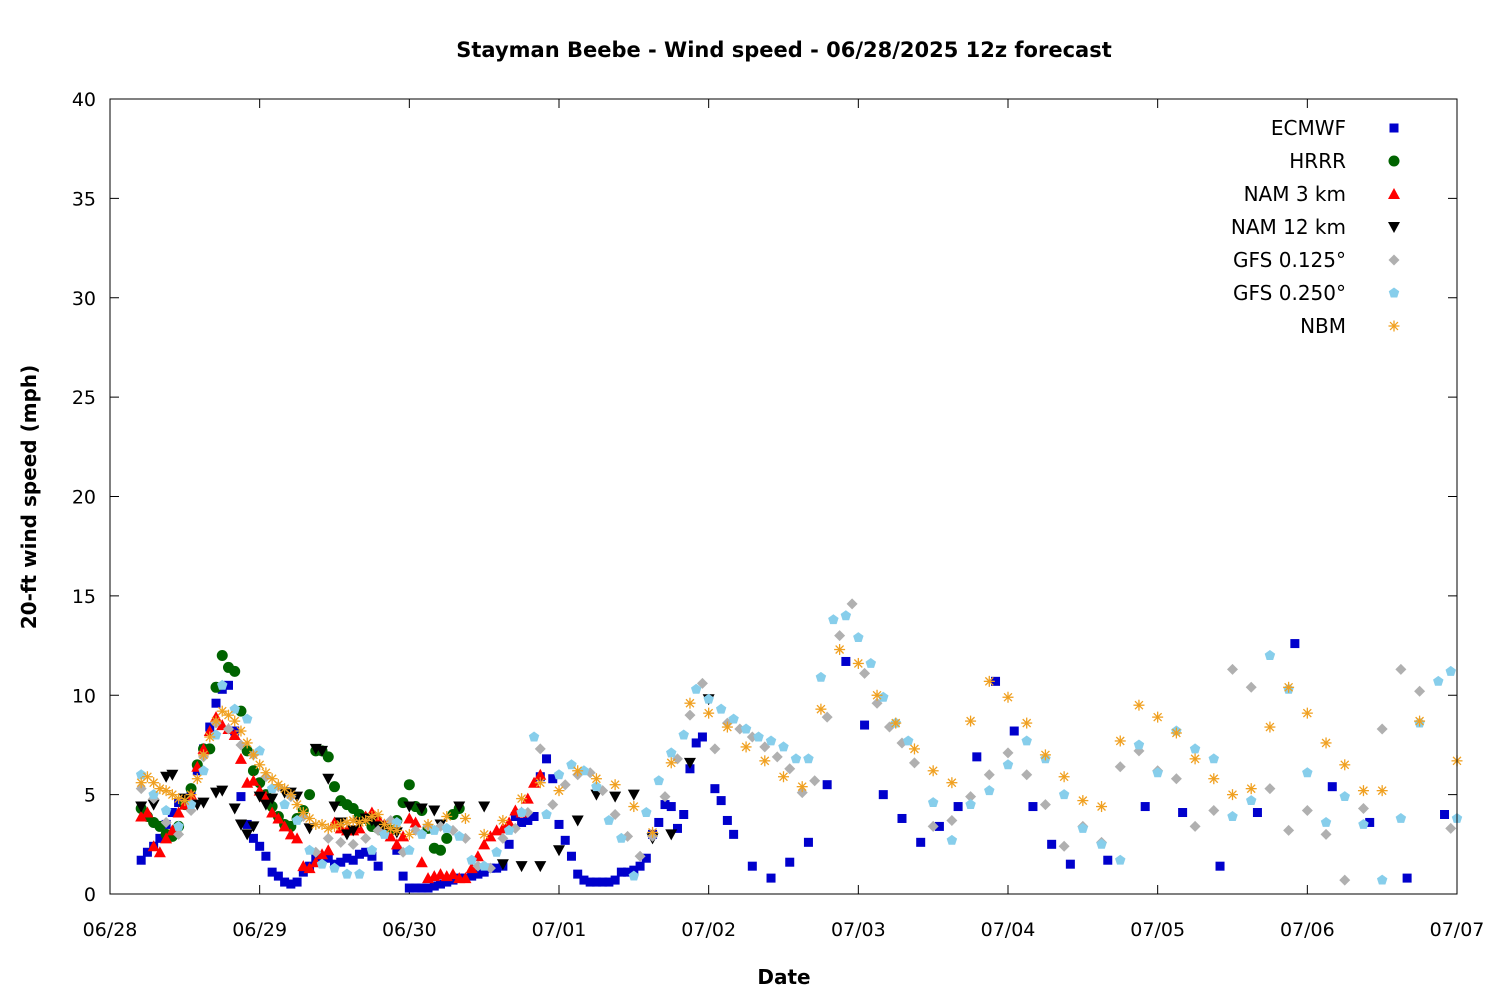 Image resolution: width=1500 pixels, height=1000 pixels. What do you see at coordinates (84, 498) in the screenshot?
I see `y-tick-label: 20` at bounding box center [84, 498].